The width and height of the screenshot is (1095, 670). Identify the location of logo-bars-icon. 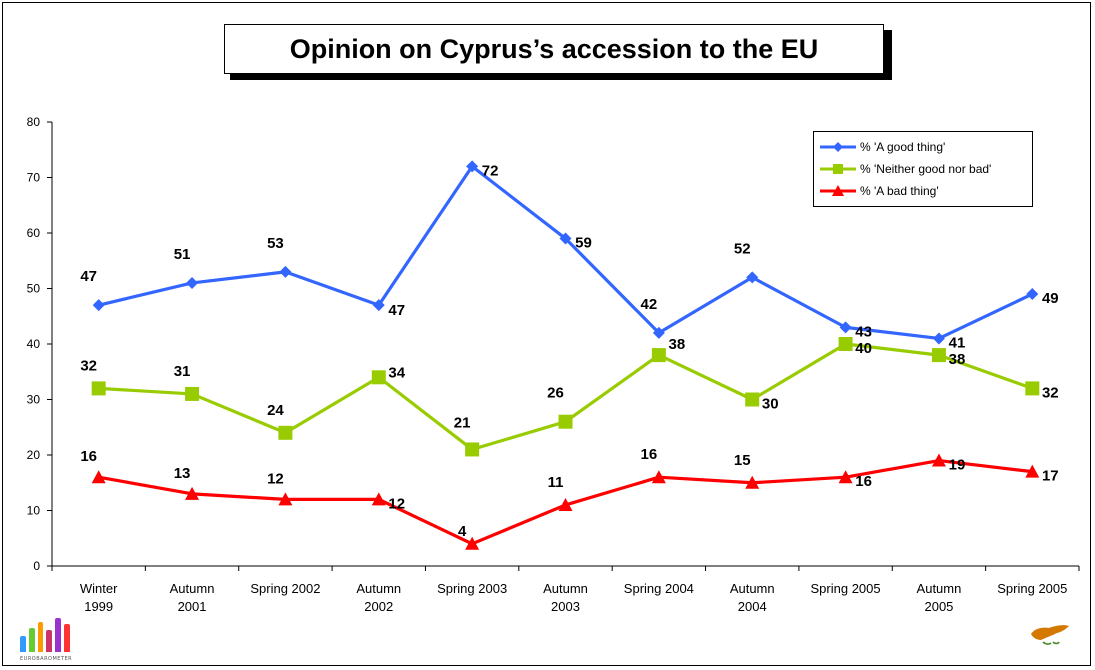
(45, 632).